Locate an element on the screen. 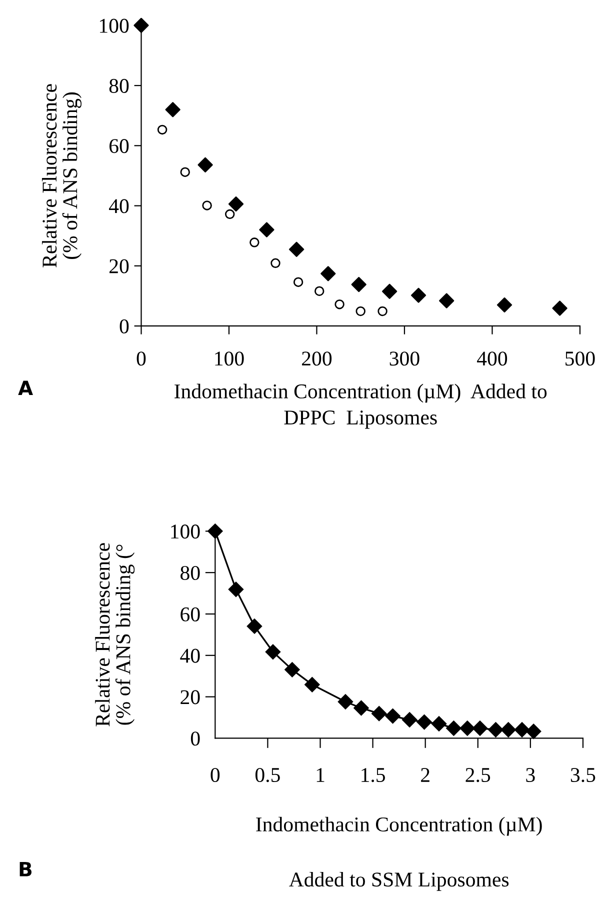 This screenshot has height=908, width=601. x-tick-label: 1.5 is located at coordinates (373, 775).